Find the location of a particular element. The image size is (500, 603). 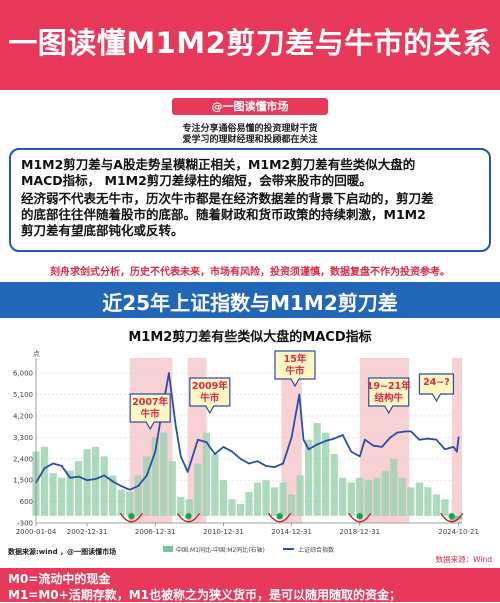

callout-label-0: 2007年 is located at coordinates (150, 402).